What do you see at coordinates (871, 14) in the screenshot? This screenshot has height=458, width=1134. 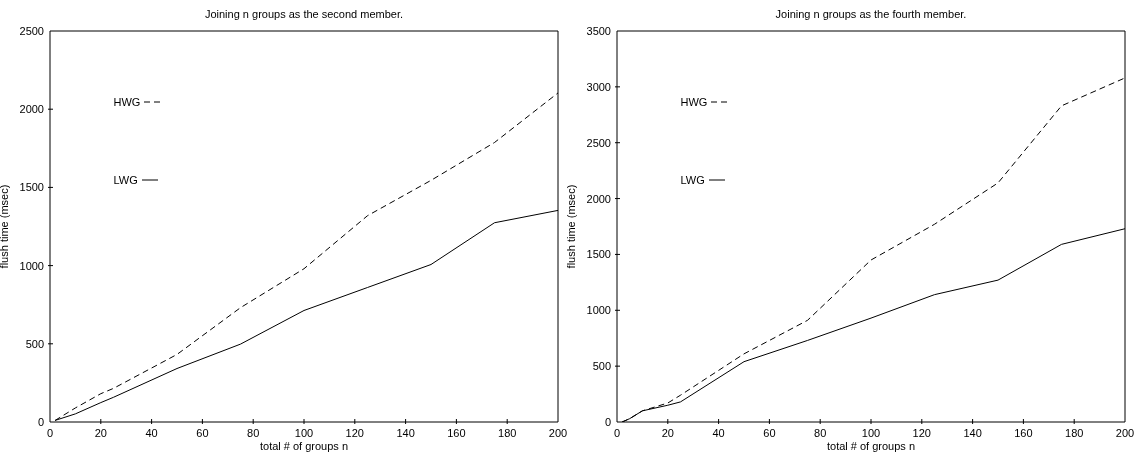 I see `chart-title: Joining n groups as the fourth member.` at bounding box center [871, 14].